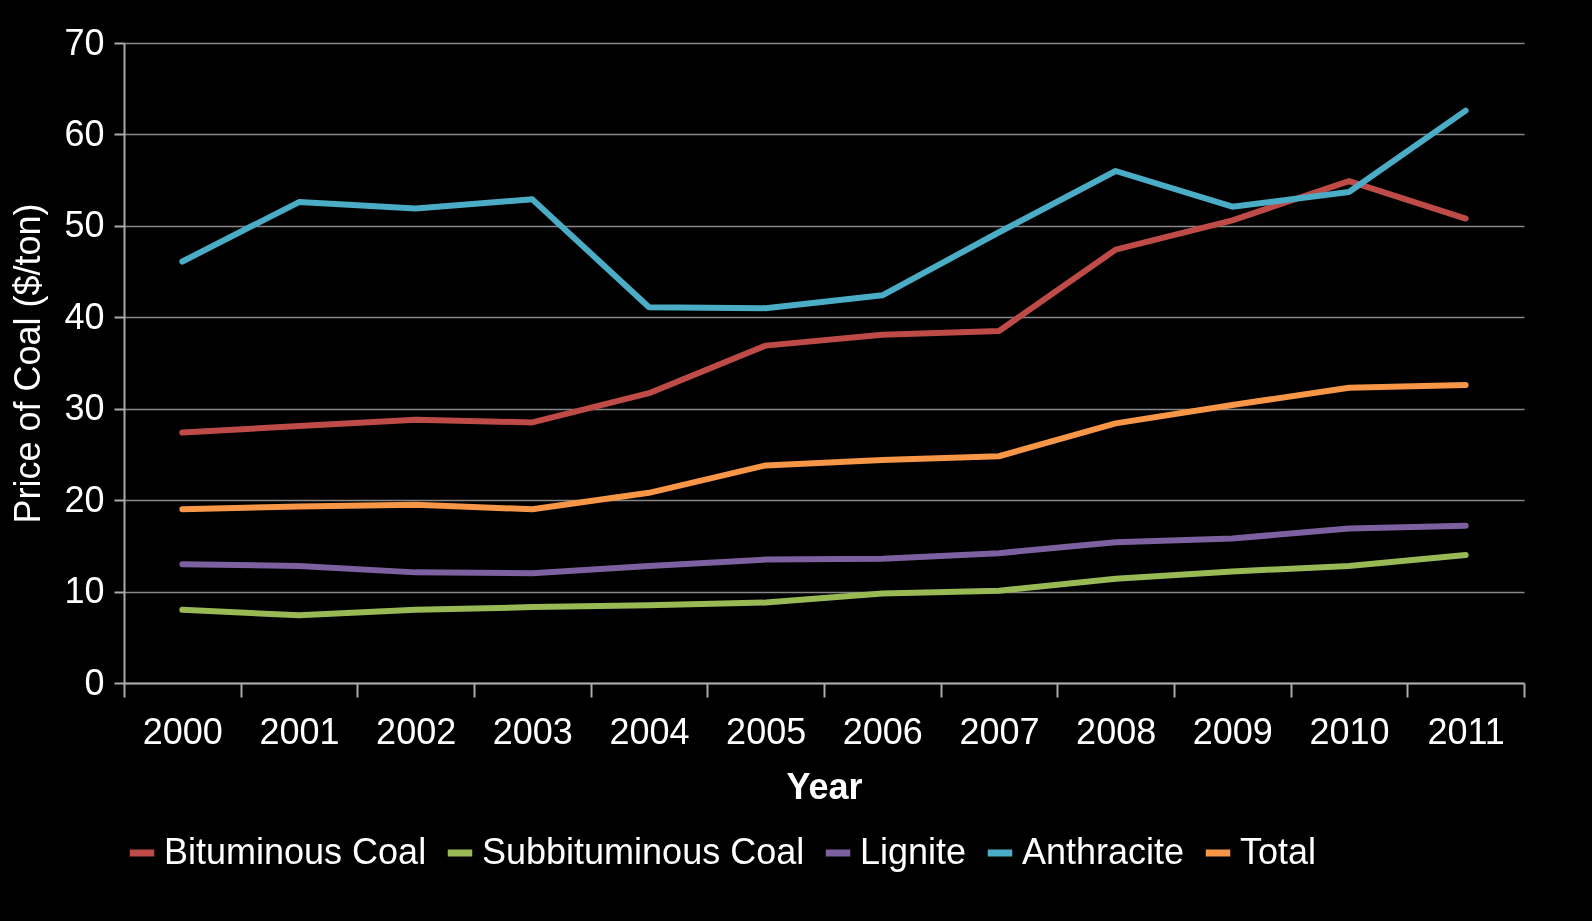  What do you see at coordinates (299, 731) in the screenshot?
I see `x-tick-label: 2001` at bounding box center [299, 731].